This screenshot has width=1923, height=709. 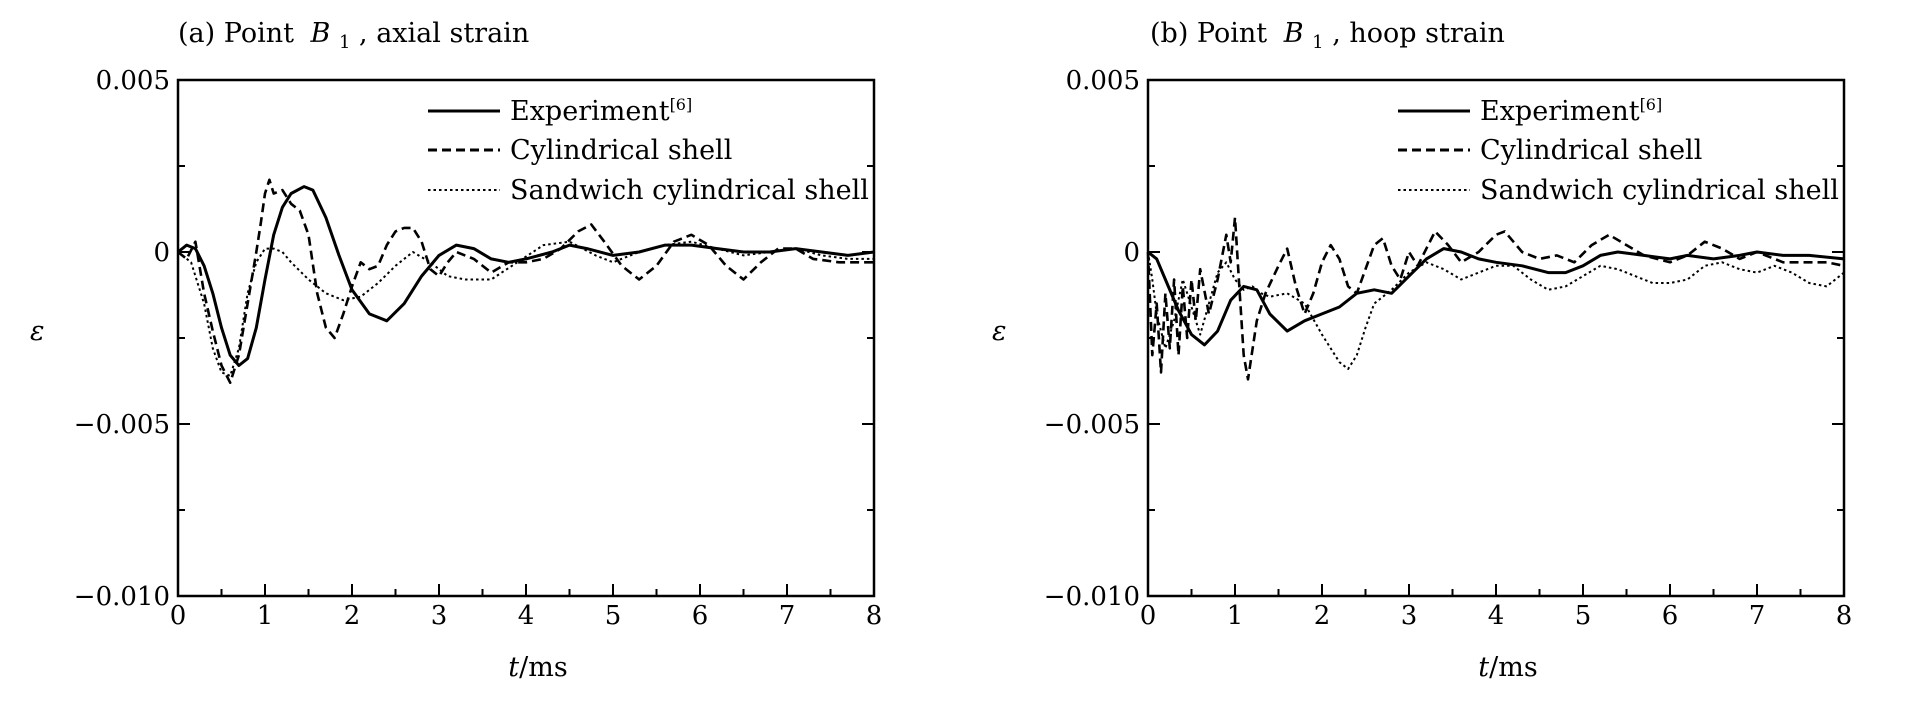 What do you see at coordinates (444, 33) in the screenshot?
I see `title-suffix: , axial strain` at bounding box center [444, 33].